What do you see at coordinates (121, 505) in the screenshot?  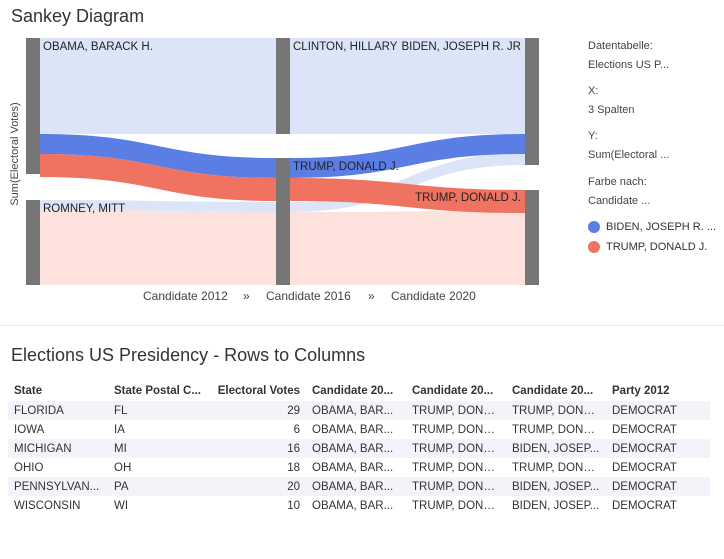 I see `table-cell: WI` at bounding box center [121, 505].